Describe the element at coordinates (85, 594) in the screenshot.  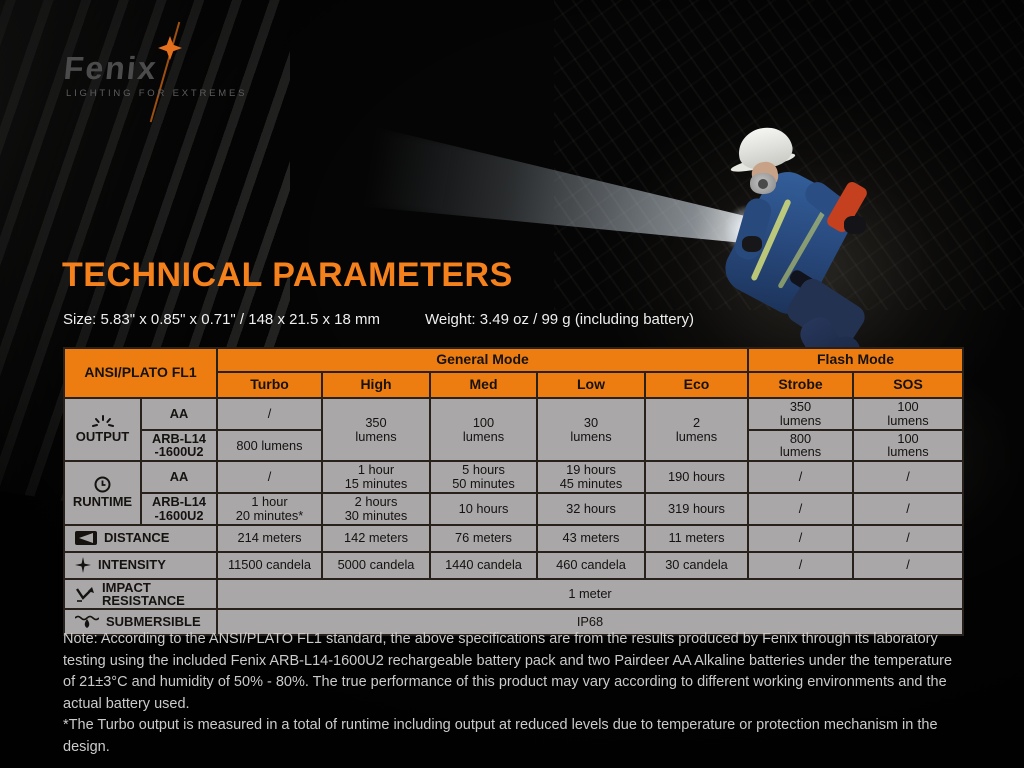
I see `impact-drop-icon` at that location.